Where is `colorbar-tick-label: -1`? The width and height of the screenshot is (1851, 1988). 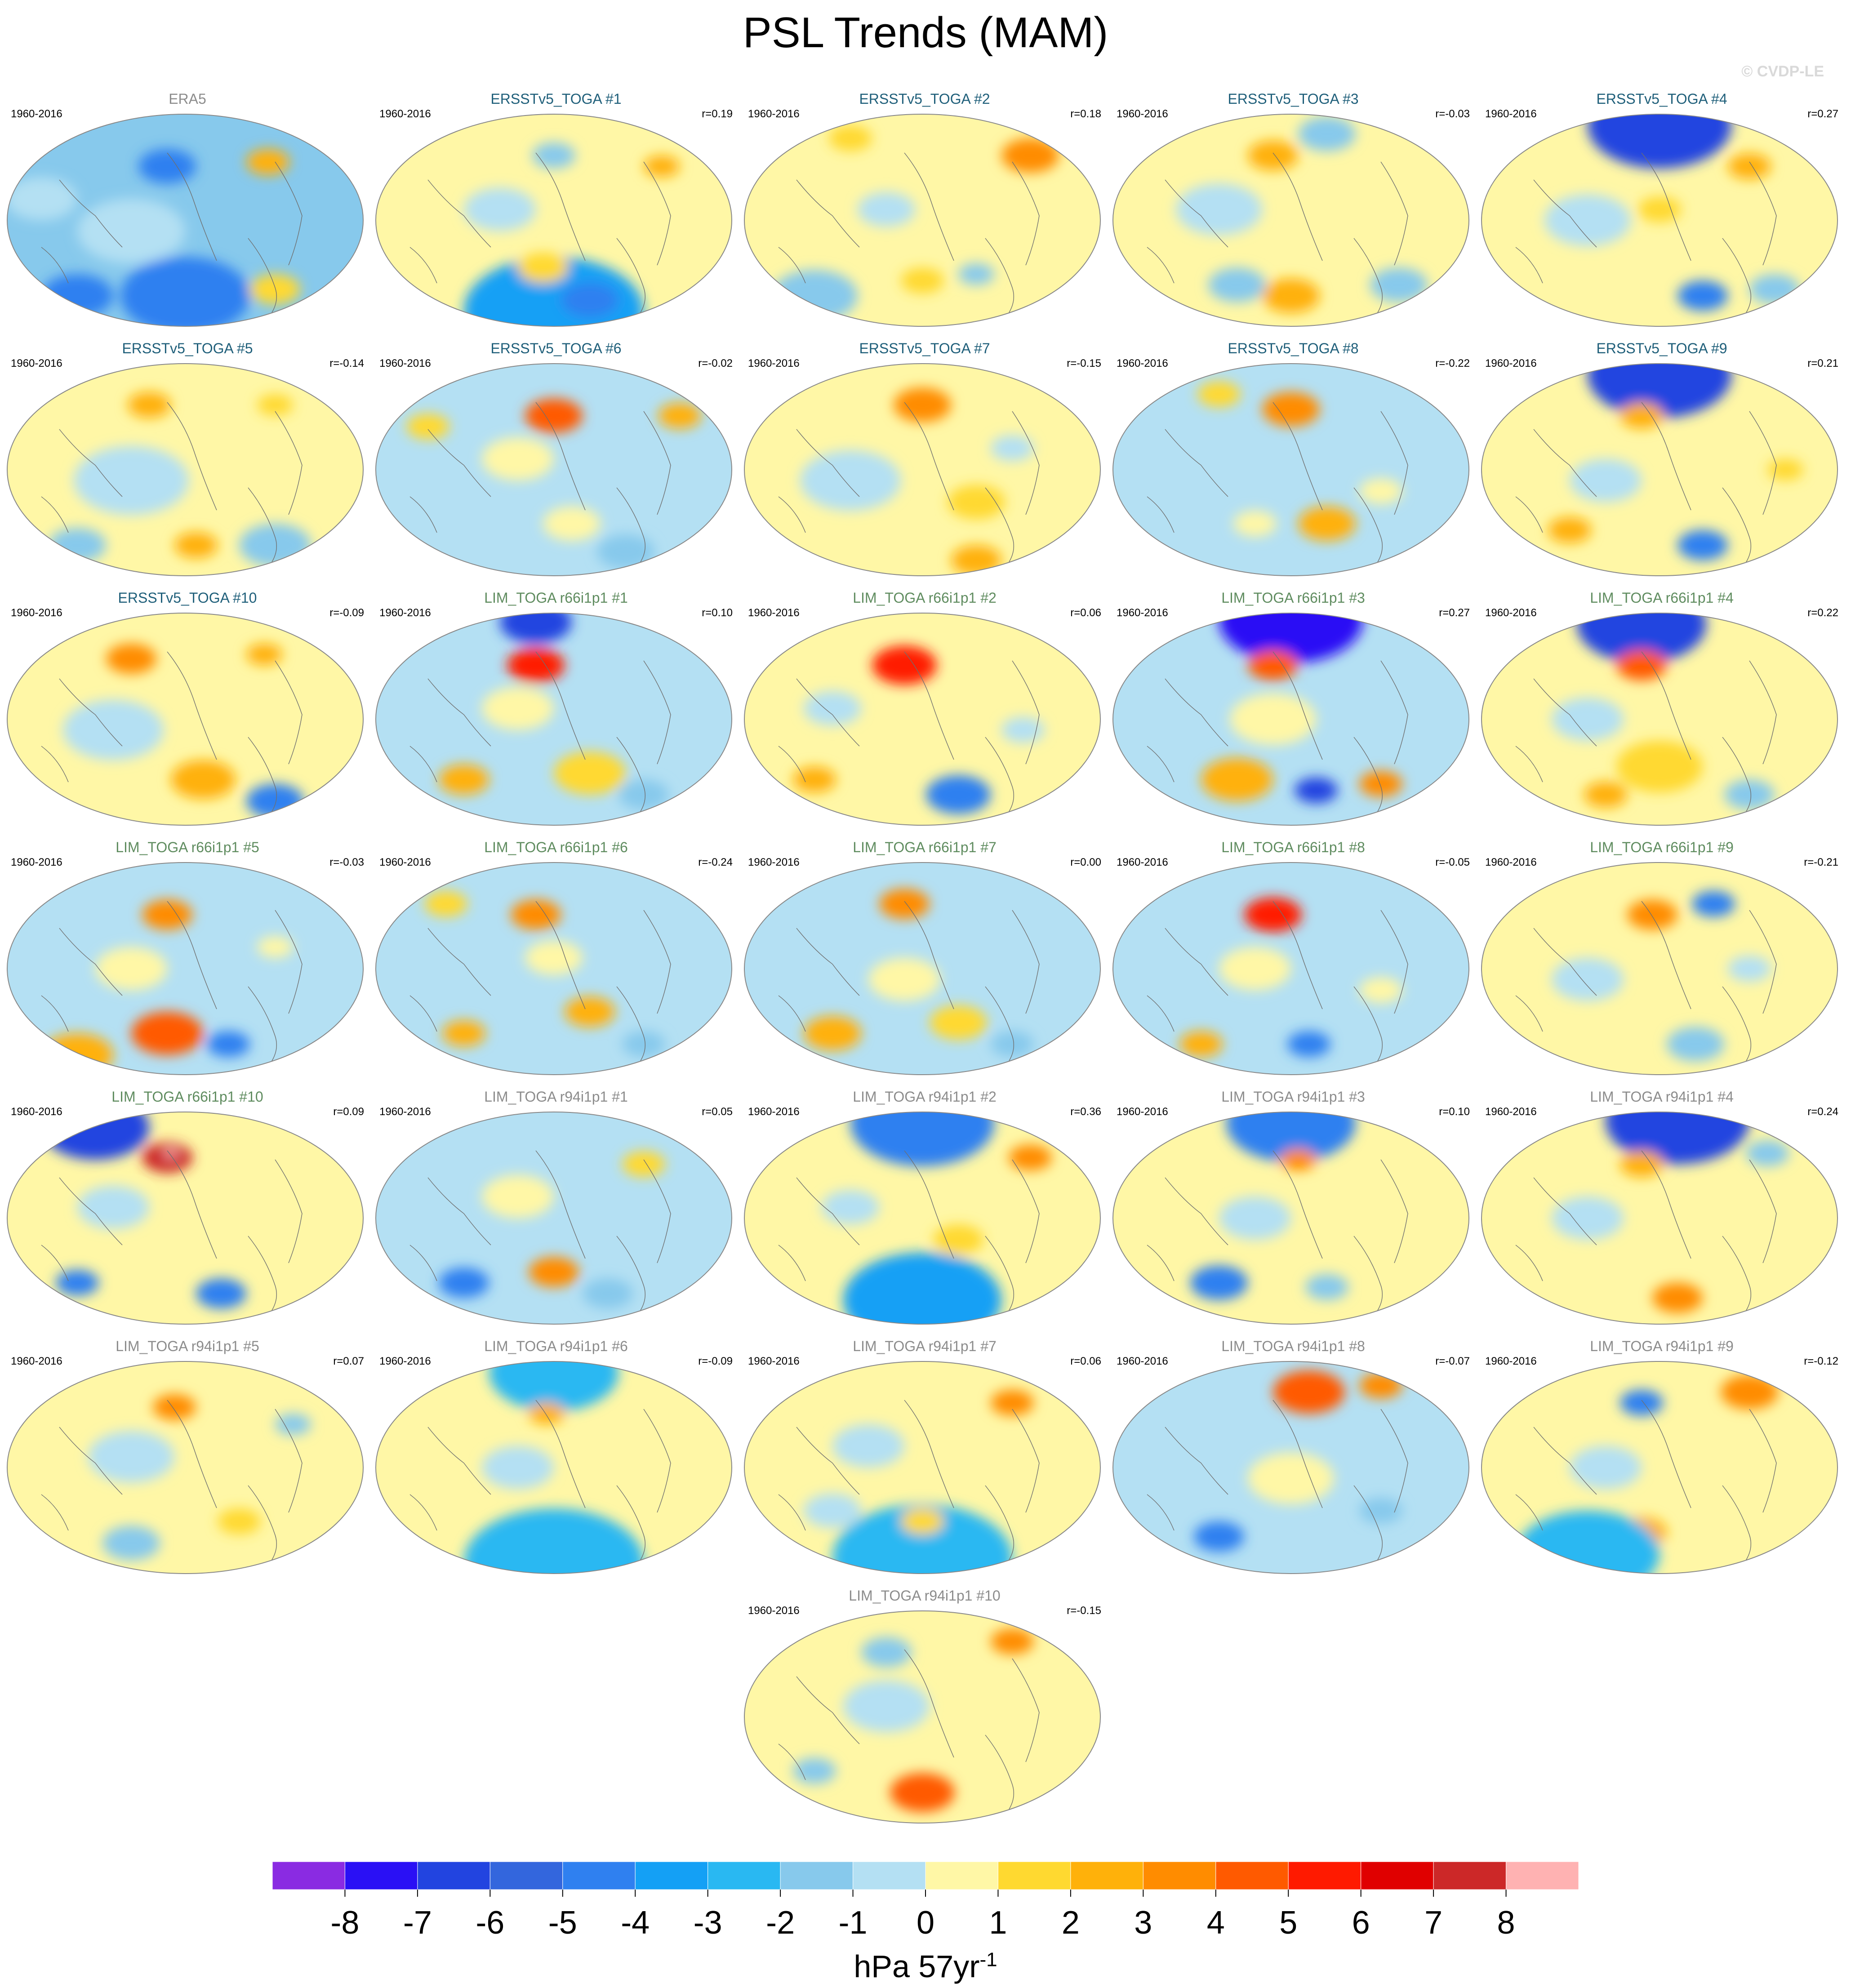
colorbar-tick-label: -1 is located at coordinates (853, 1923).